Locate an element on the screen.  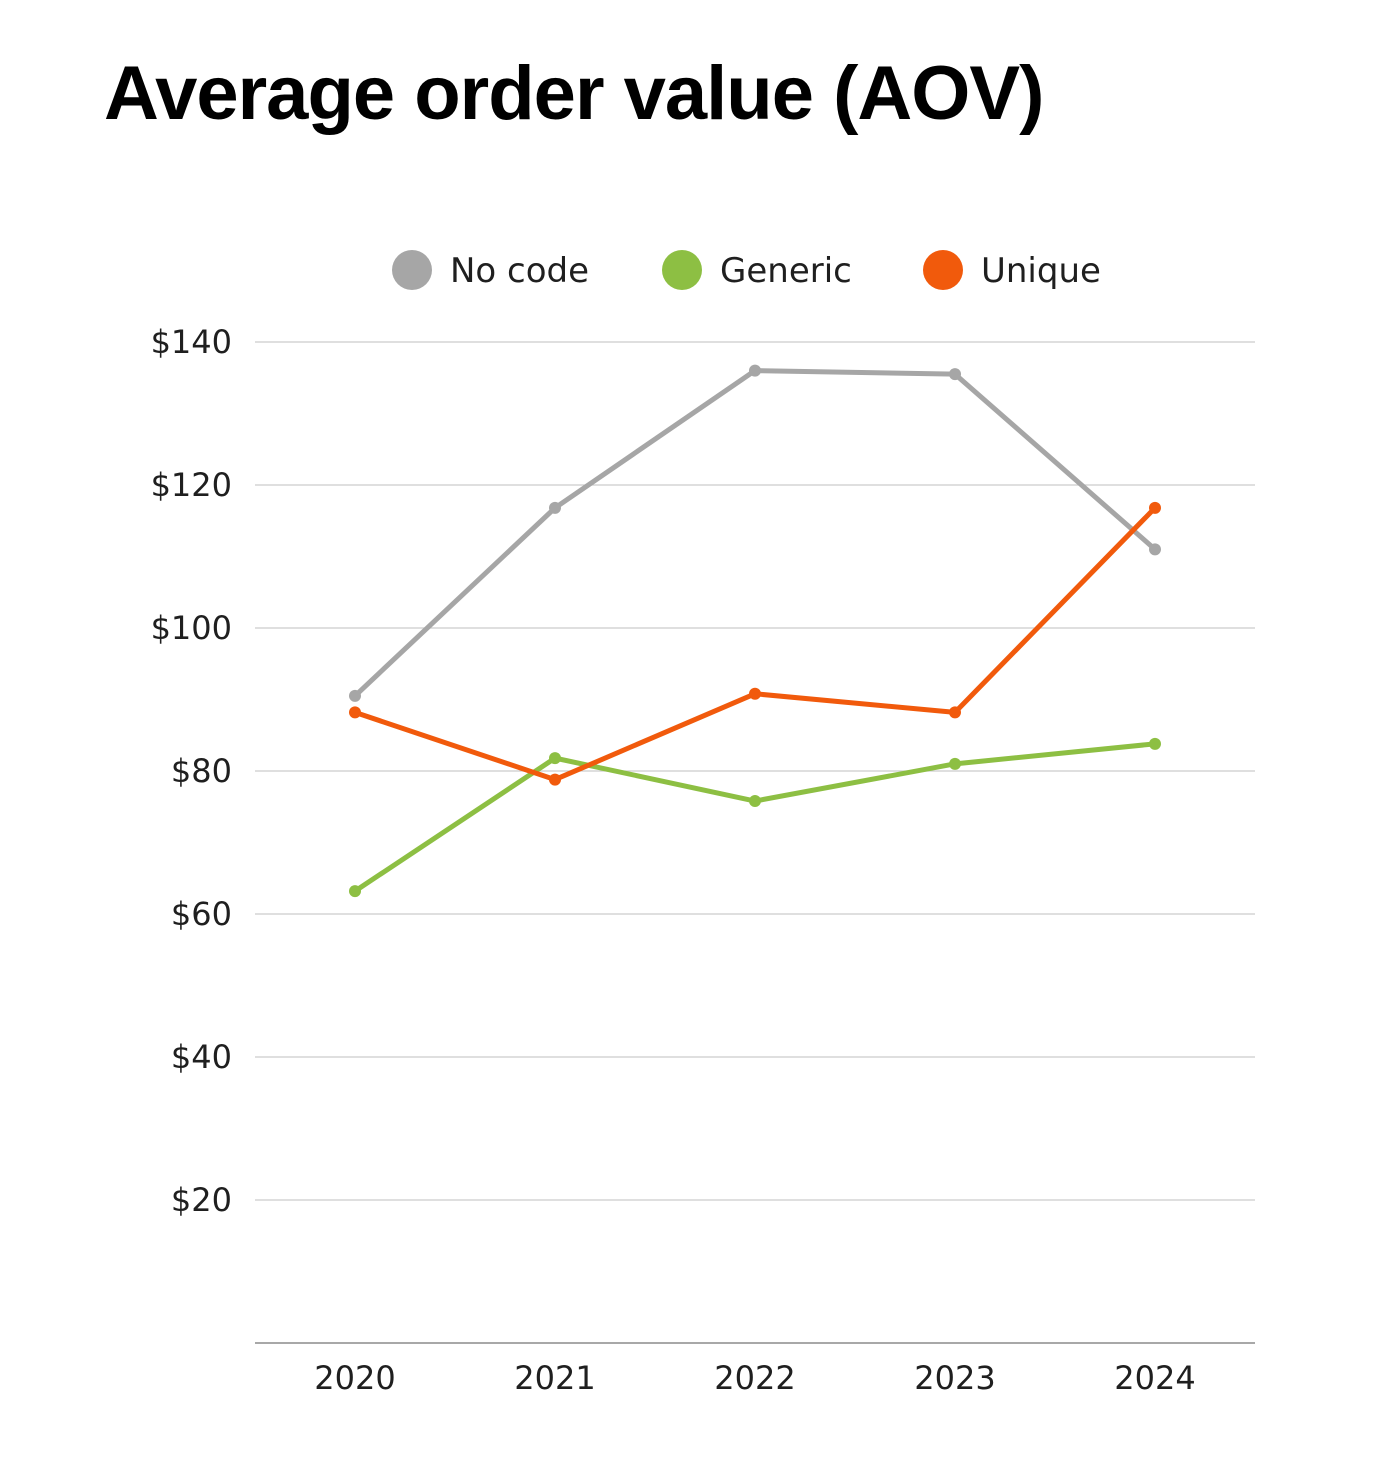
series-line-generic is located at coordinates (755, 817).